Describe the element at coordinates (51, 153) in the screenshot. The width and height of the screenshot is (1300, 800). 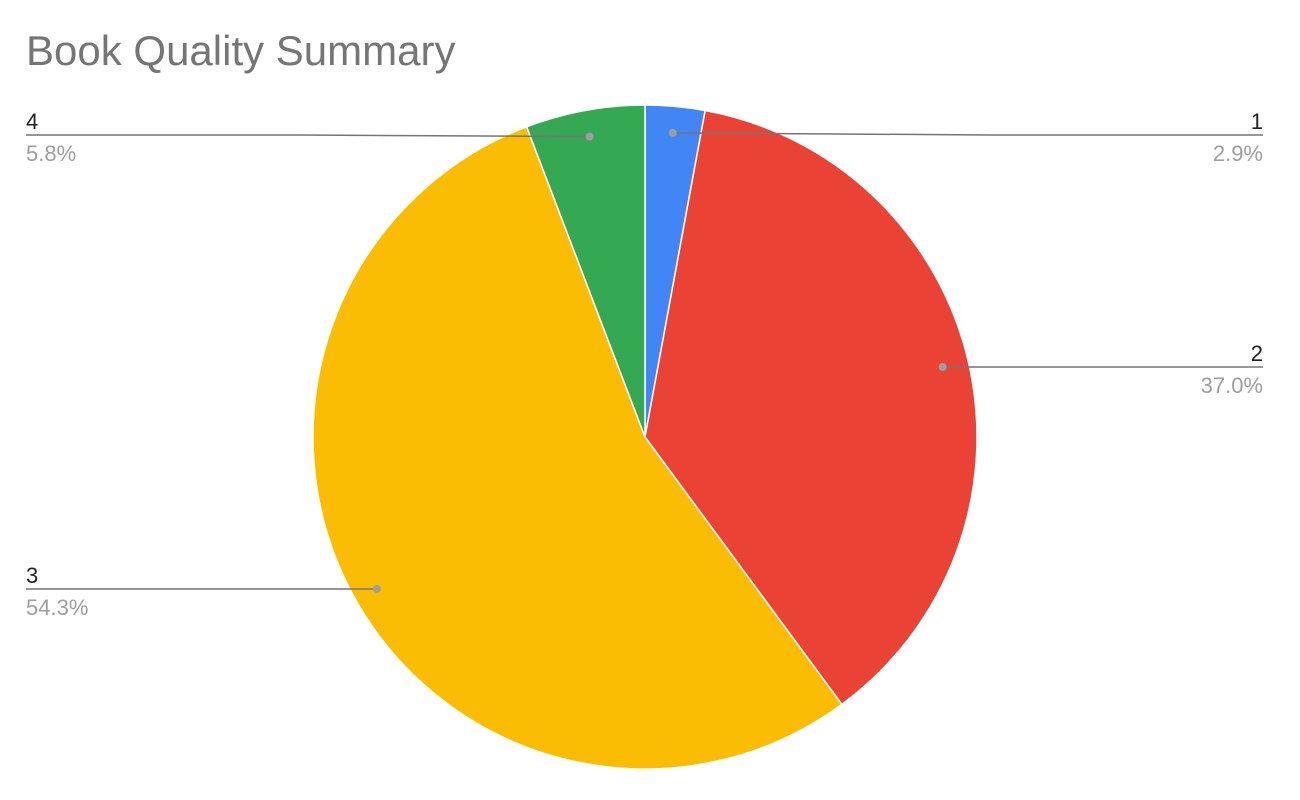
I see `slice-percent-4: 5.8%` at that location.